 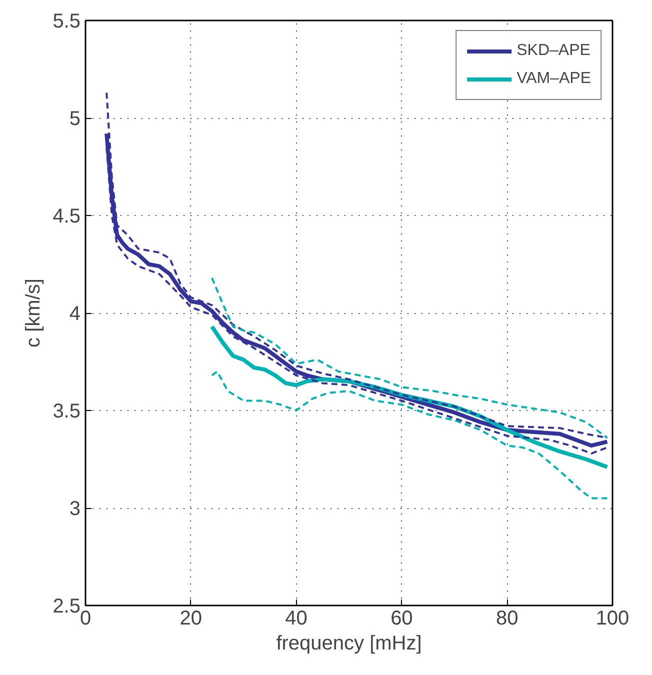 I want to click on y-tick-label: 5, so click(x=74, y=119).